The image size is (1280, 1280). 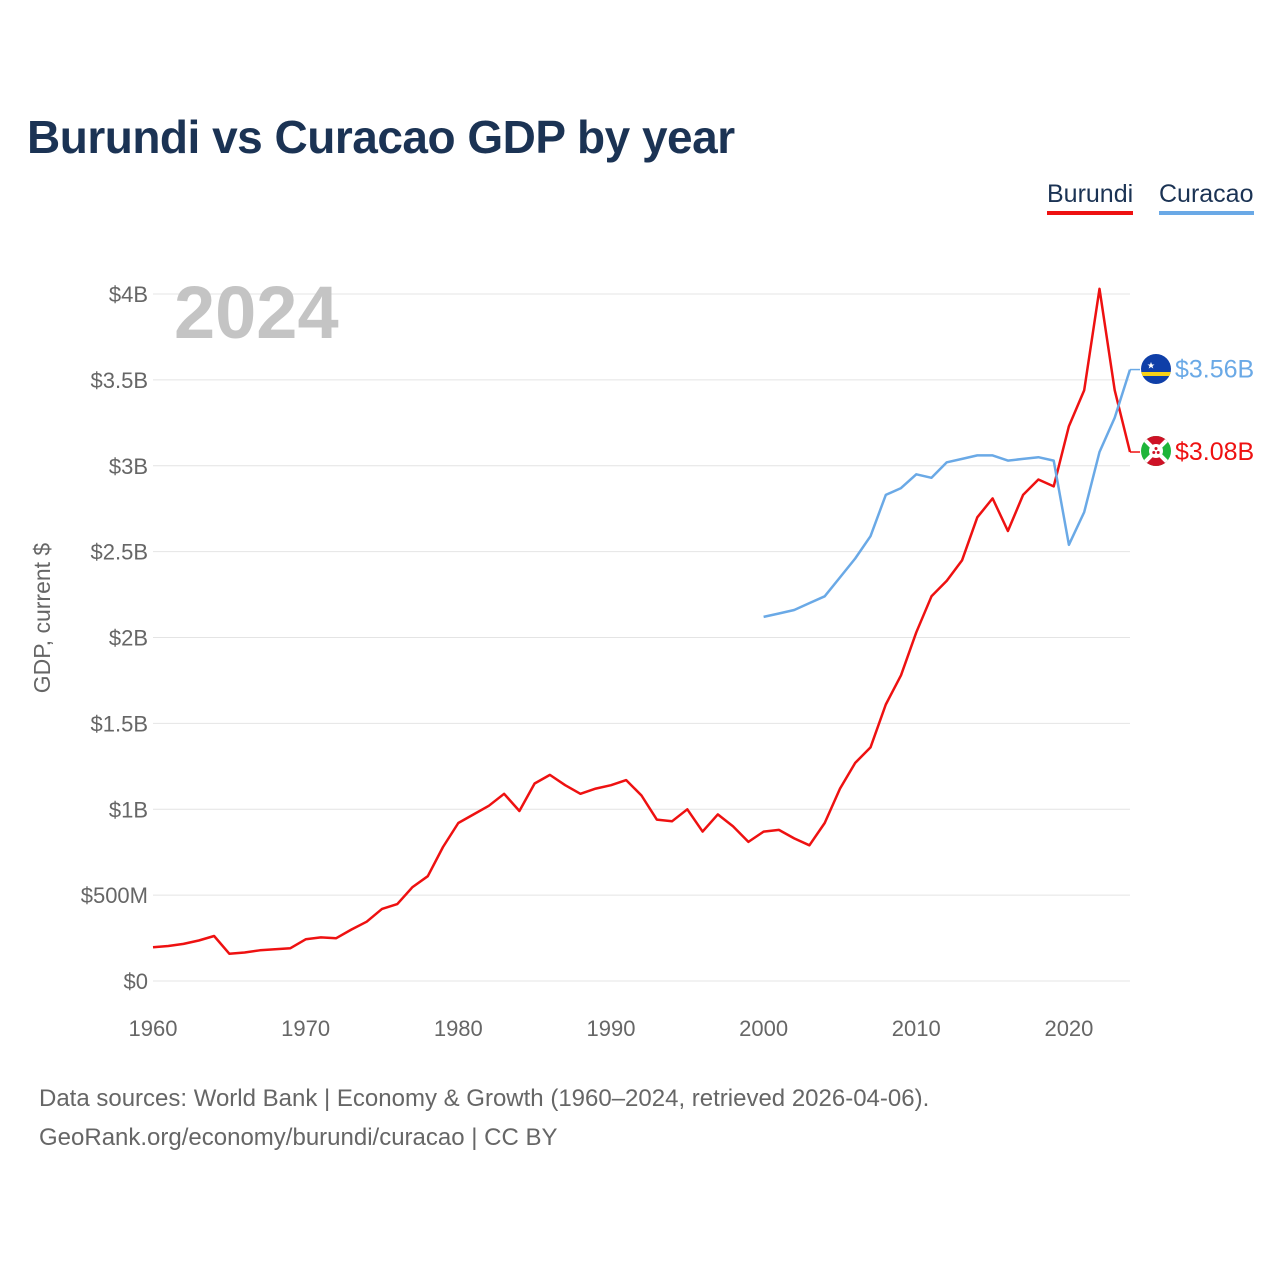 I want to click on chart-title: Burundi vs Curacao GDP by year, so click(x=381, y=137).